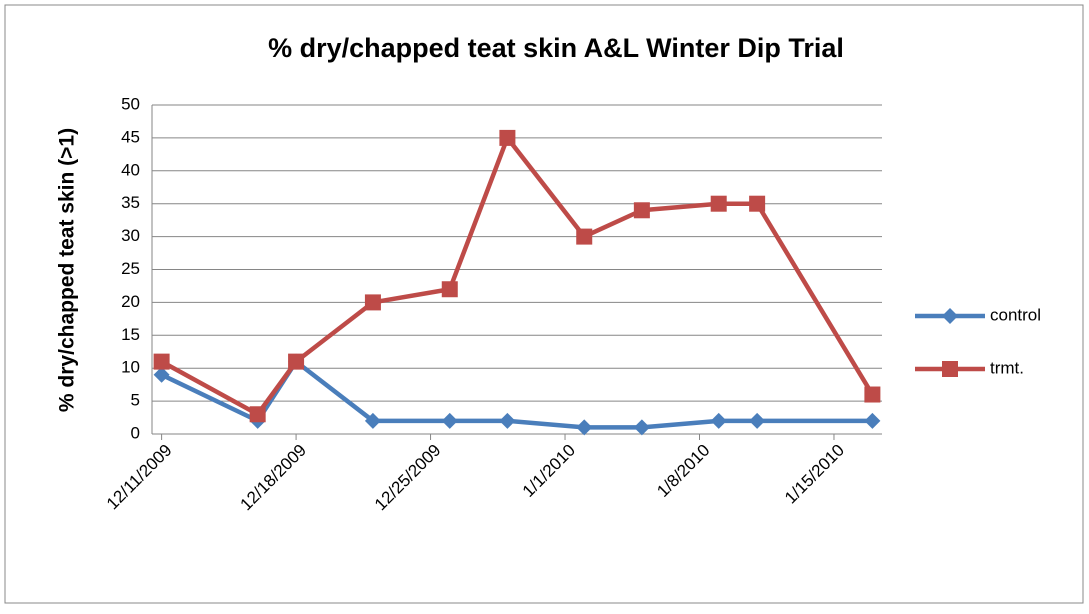 This screenshot has width=1089, height=614. I want to click on y-tick-label: 25, so click(130, 268).